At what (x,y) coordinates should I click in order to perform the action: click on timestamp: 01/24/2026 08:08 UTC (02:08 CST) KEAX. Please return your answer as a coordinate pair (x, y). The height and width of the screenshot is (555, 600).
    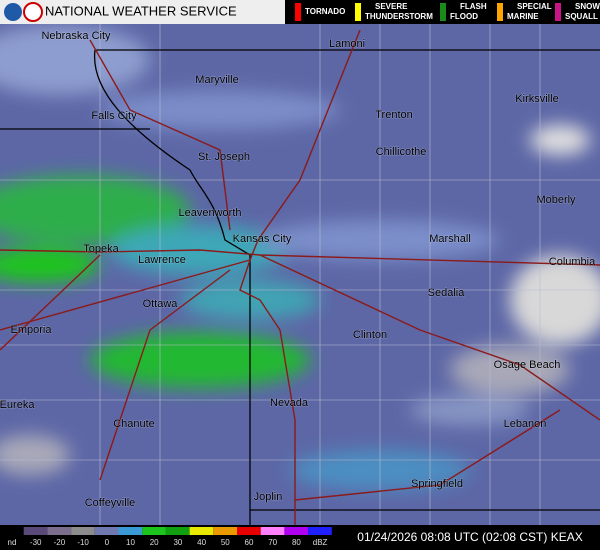
    Looking at the image, I should click on (469, 537).